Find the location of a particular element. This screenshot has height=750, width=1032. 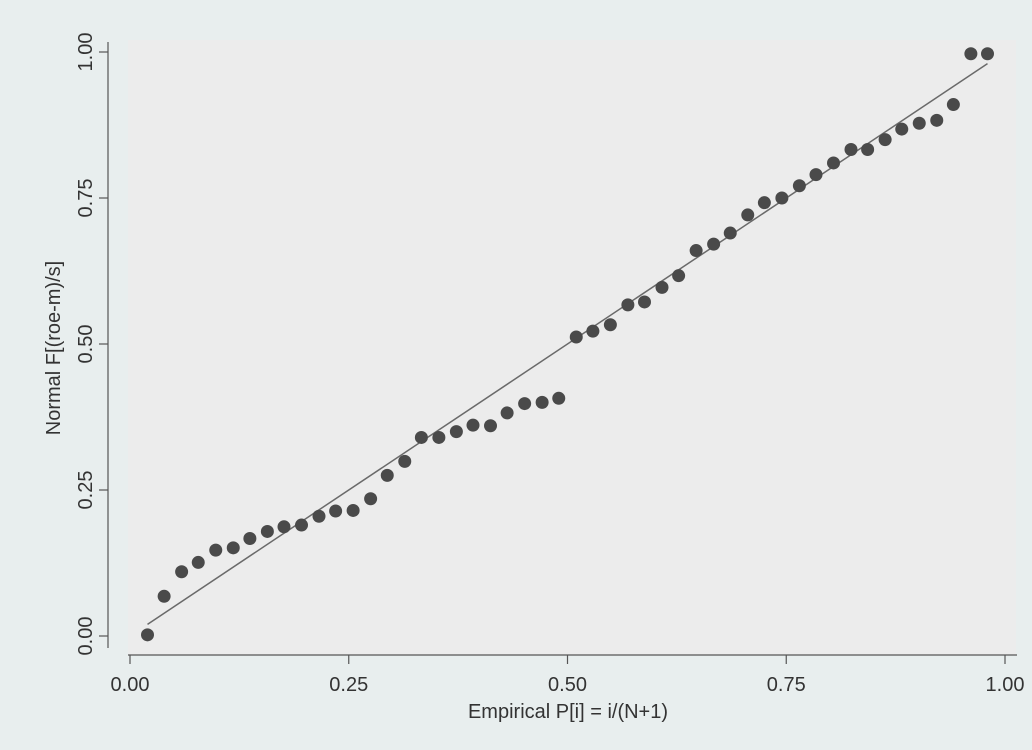

y-tick-label: 1.00 is located at coordinates (86, 52).